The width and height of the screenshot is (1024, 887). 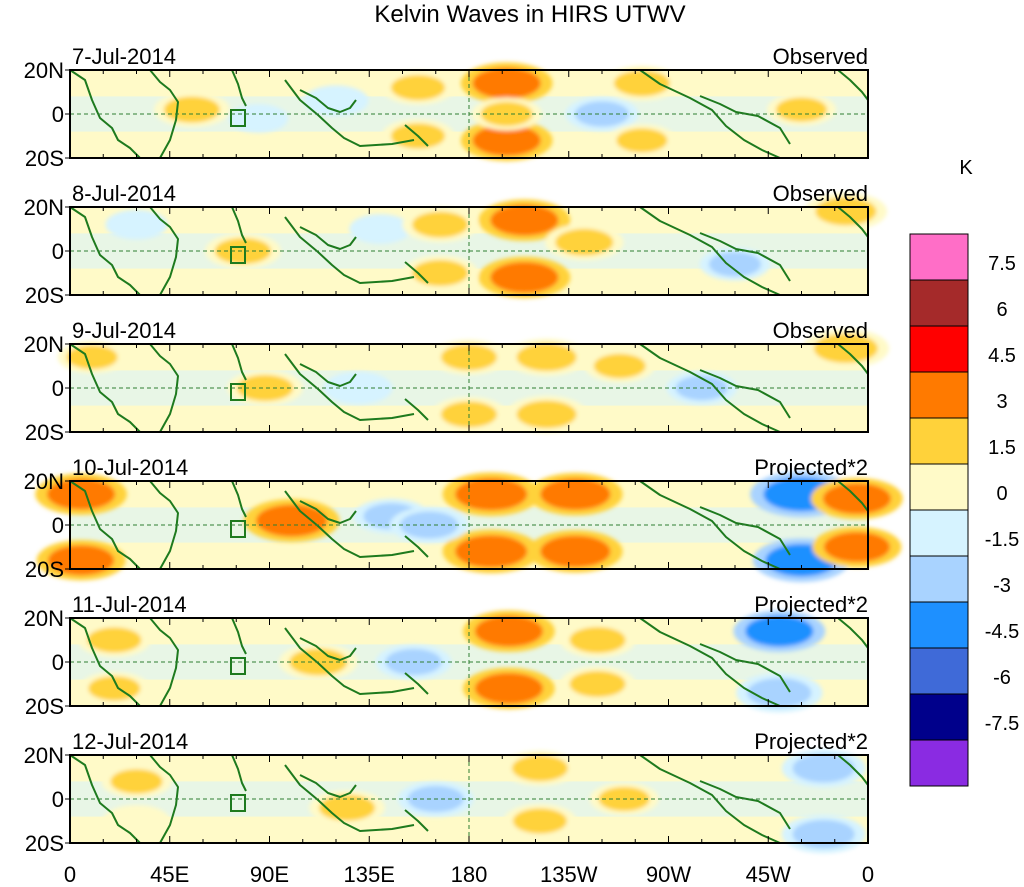 What do you see at coordinates (124, 56) in the screenshot?
I see `panel-date: 7-Jul-2014` at bounding box center [124, 56].